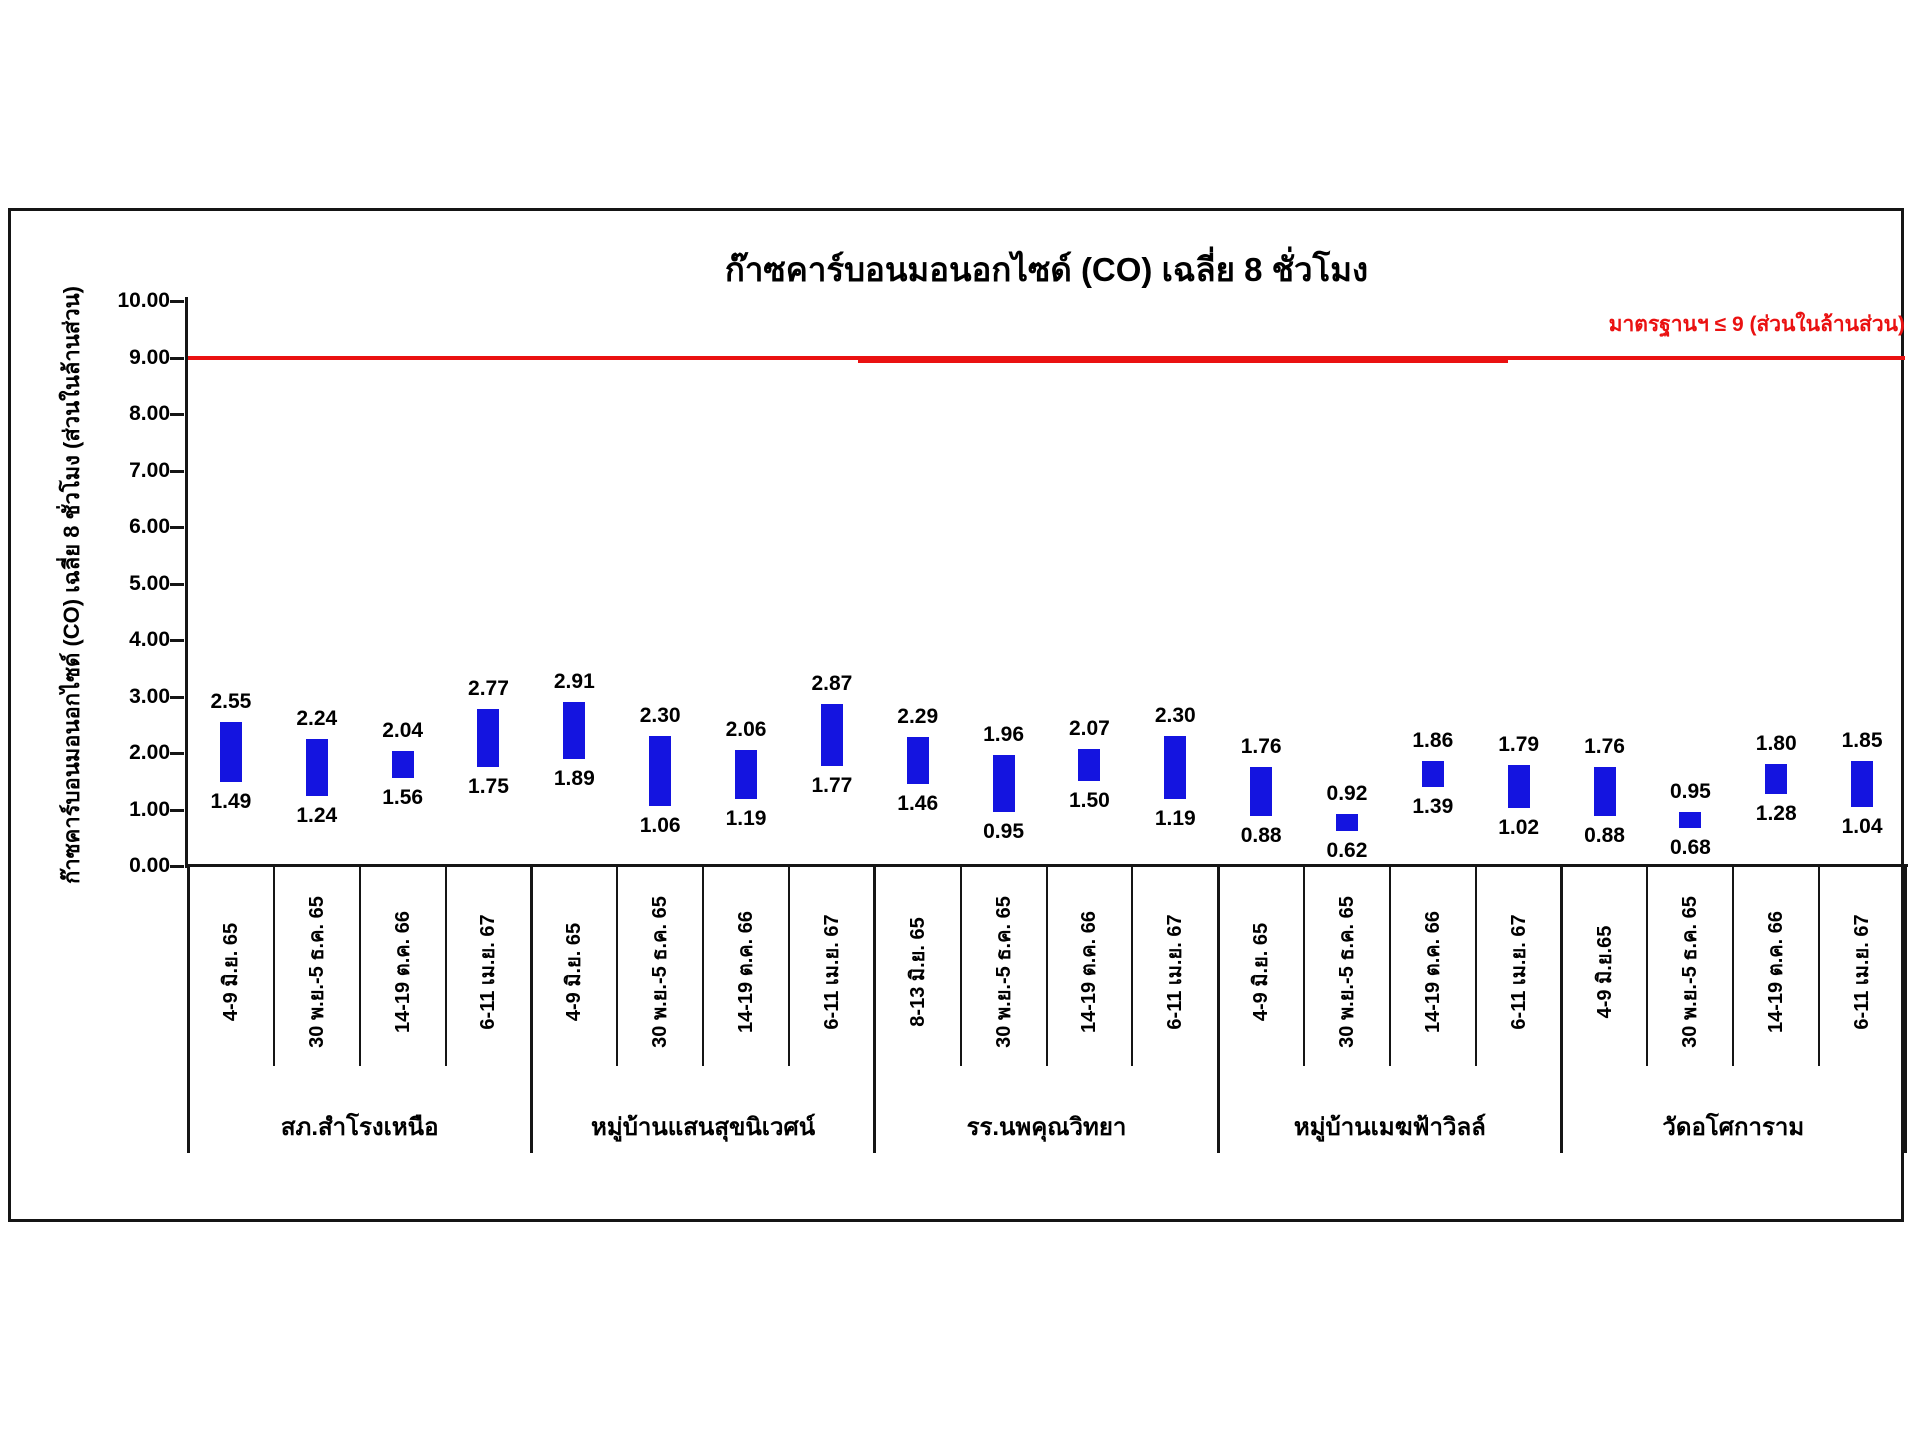 This screenshot has height=1440, width=1920. What do you see at coordinates (149, 865) in the screenshot?
I see `y-tick-label: 0.00` at bounding box center [149, 865].